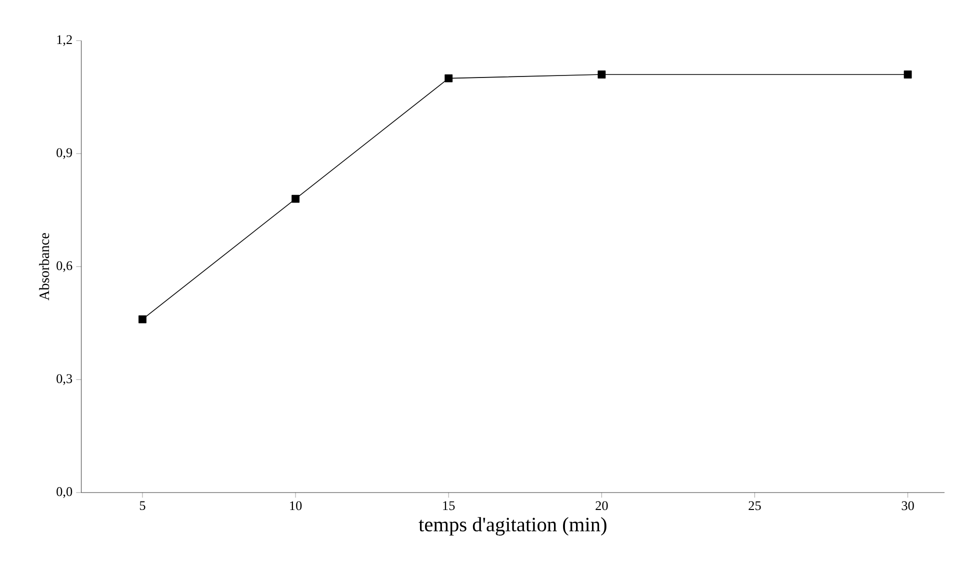  Describe the element at coordinates (512, 526) in the screenshot. I see `x-axis-title: temps d'agitation (min)` at that location.